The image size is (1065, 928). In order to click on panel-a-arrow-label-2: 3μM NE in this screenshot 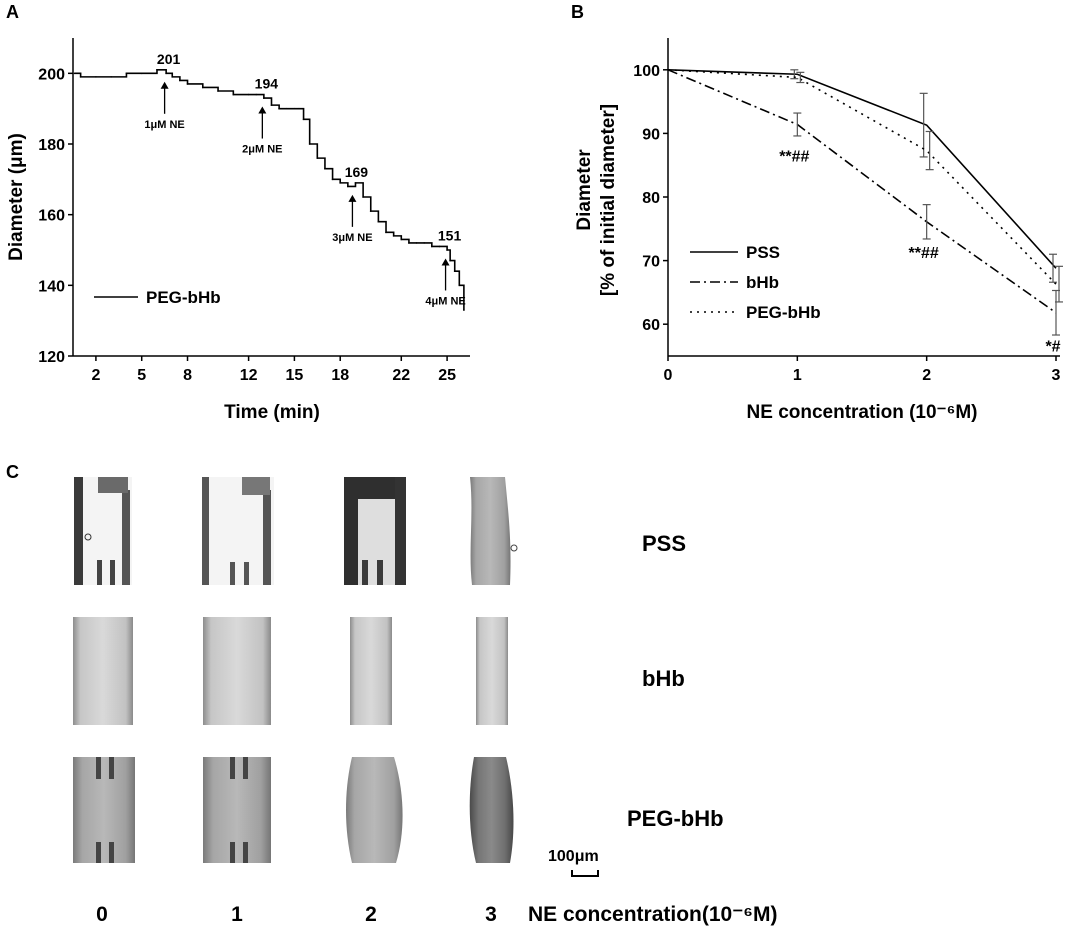, I will do `click(352, 238)`.